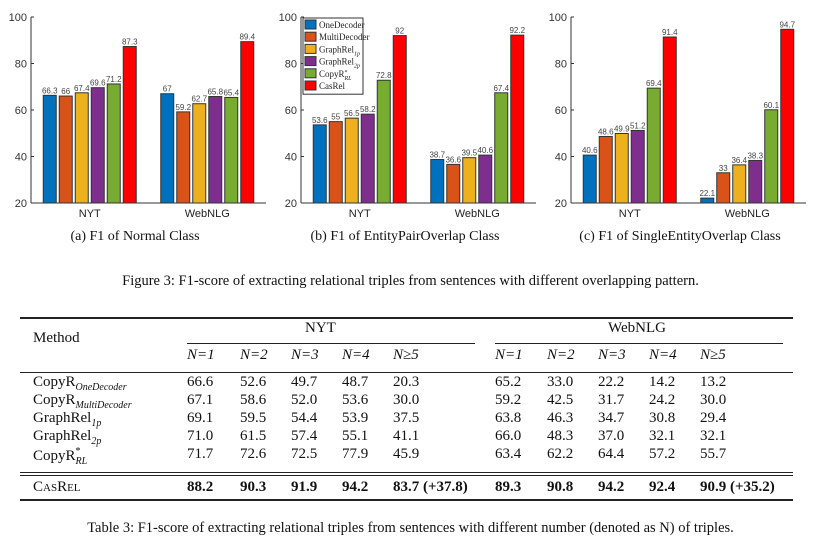 This screenshot has height=559, width=821. Describe the element at coordinates (304, 418) in the screenshot. I see `table-cell: 54.4` at that location.